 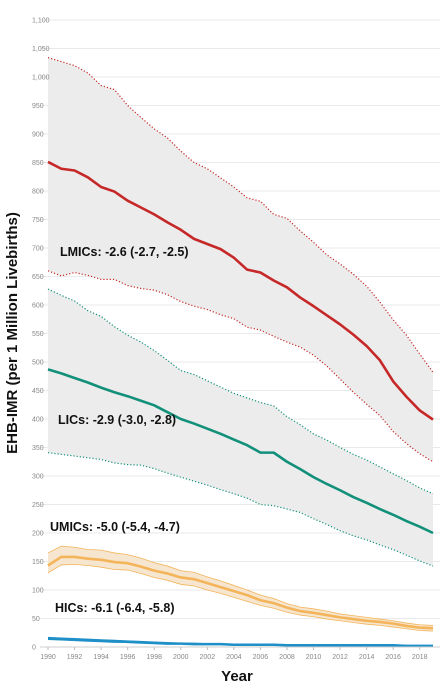 What do you see at coordinates (41, 49) in the screenshot?
I see `y-tick-label: 1,050` at bounding box center [41, 49].